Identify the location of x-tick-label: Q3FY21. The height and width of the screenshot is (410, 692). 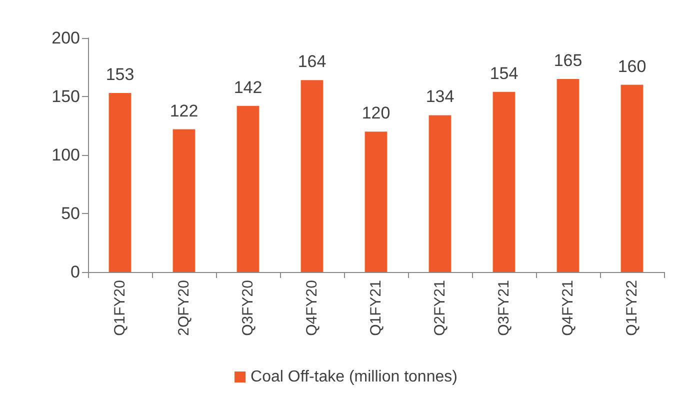
(504, 308).